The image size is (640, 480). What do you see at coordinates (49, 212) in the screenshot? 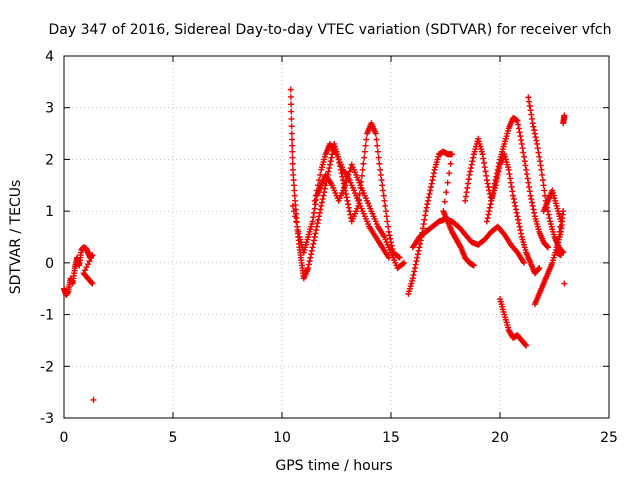
I see `y-tick-label: 1` at bounding box center [49, 212].